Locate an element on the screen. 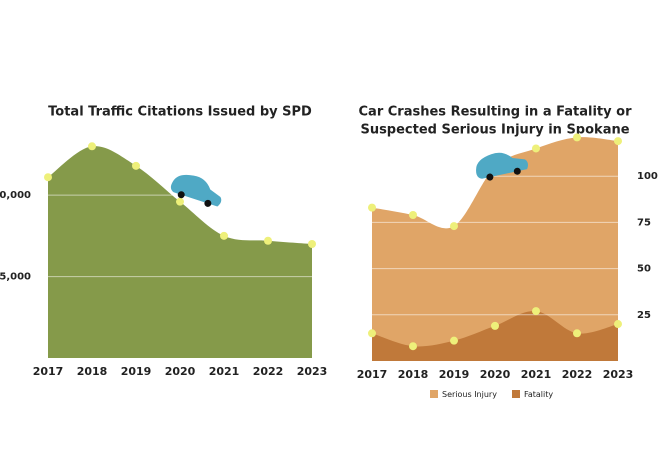 The image size is (660, 471). area is located at coordinates (495, 336).